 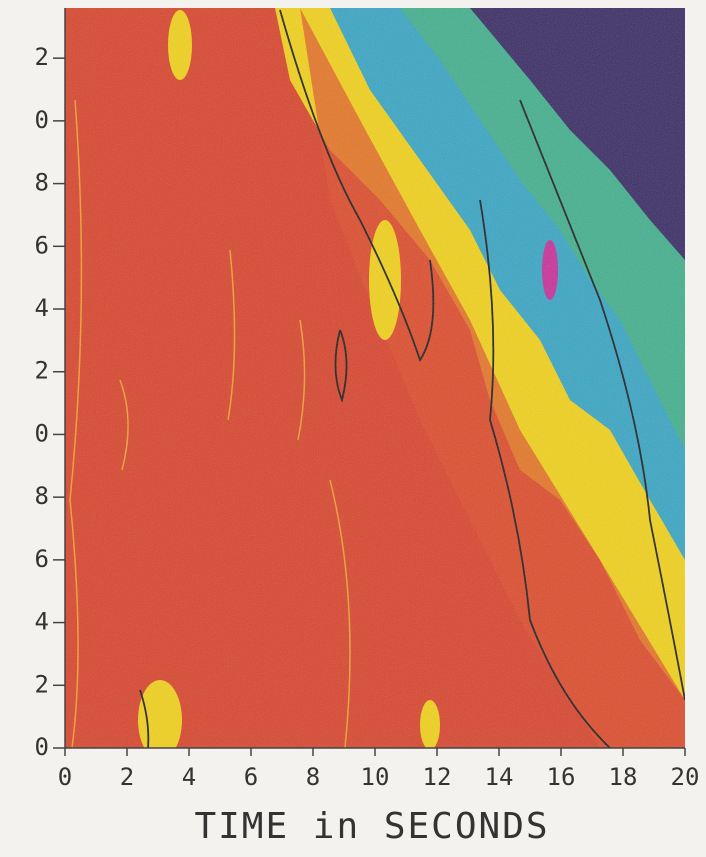 What do you see at coordinates (499, 777) in the screenshot?
I see `x-tick-label: 14` at bounding box center [499, 777].